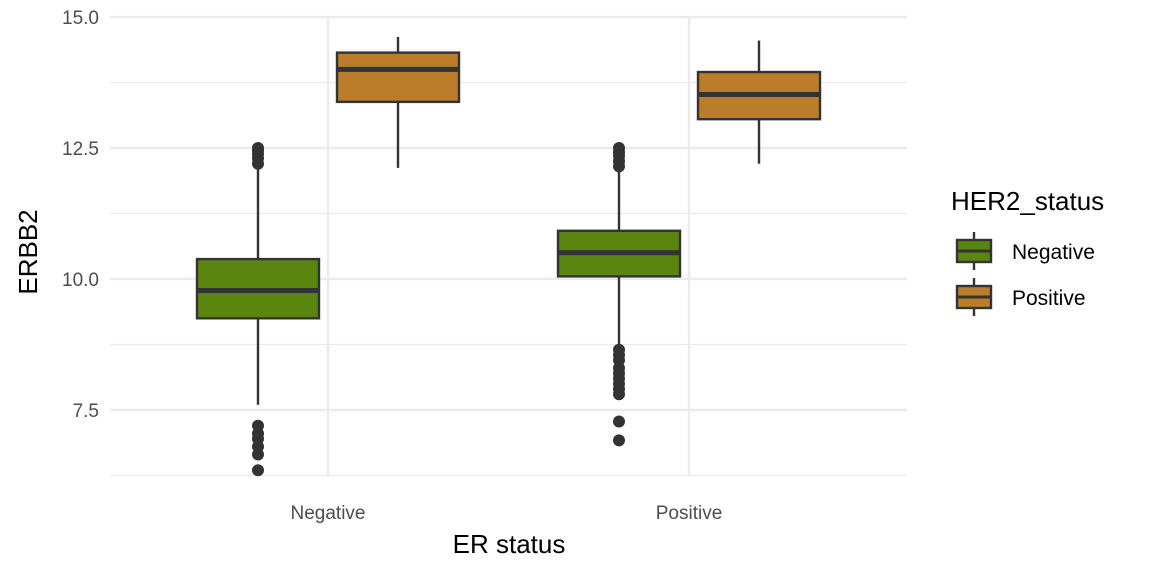  Describe the element at coordinates (509, 544) in the screenshot. I see `x-axis-title: ER status` at that location.